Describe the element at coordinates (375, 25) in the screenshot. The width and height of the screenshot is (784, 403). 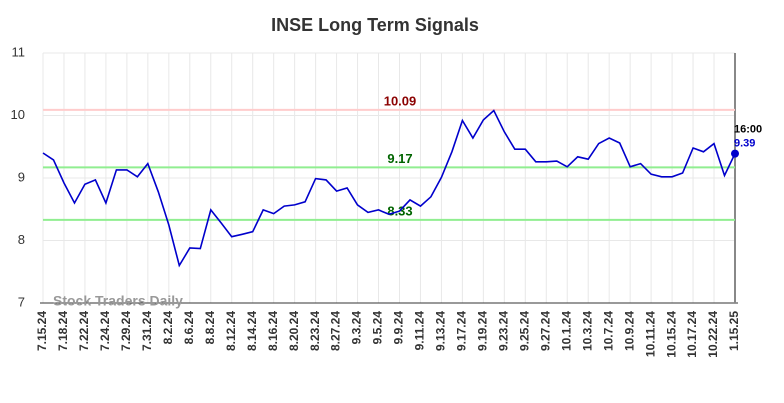
I see `chart-title: INSE Long Term Signals` at that location.